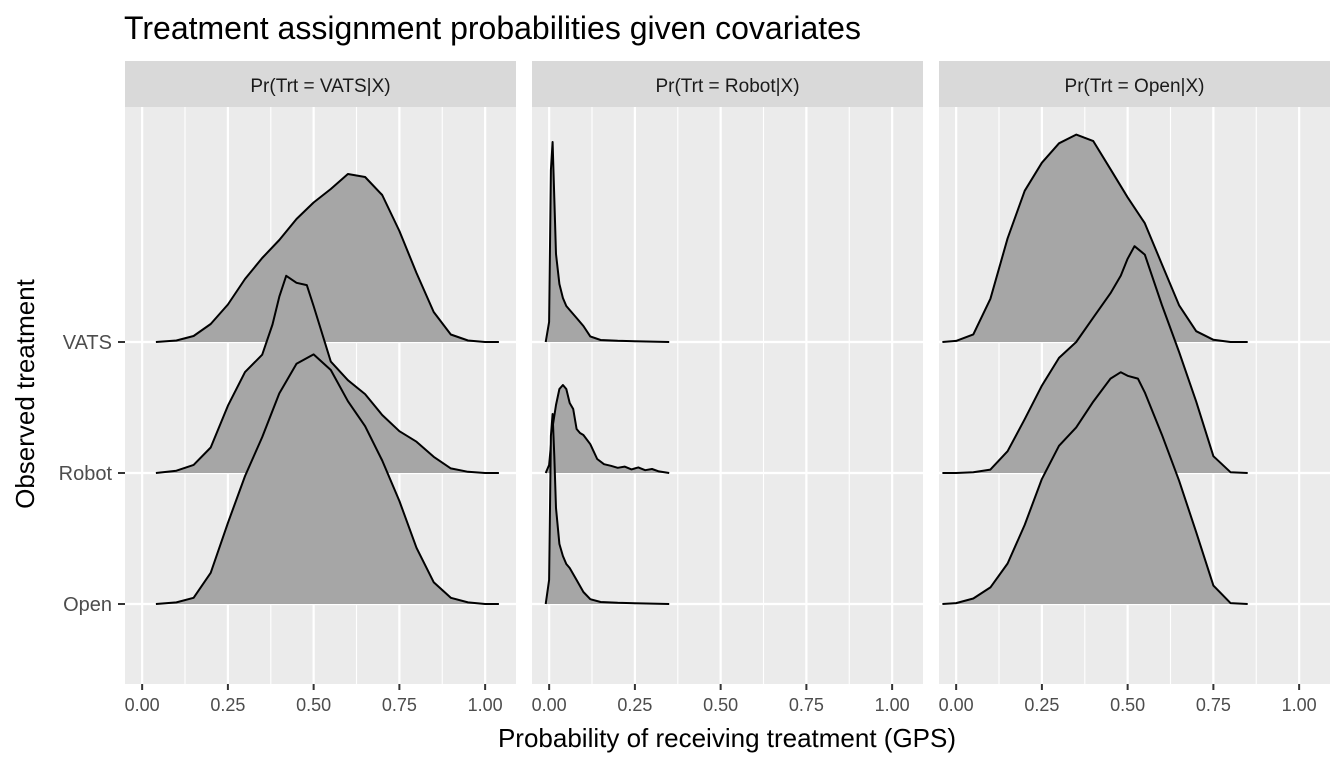  What do you see at coordinates (87, 343) in the screenshot?
I see `y-tick-label-vats: VATS` at bounding box center [87, 343].